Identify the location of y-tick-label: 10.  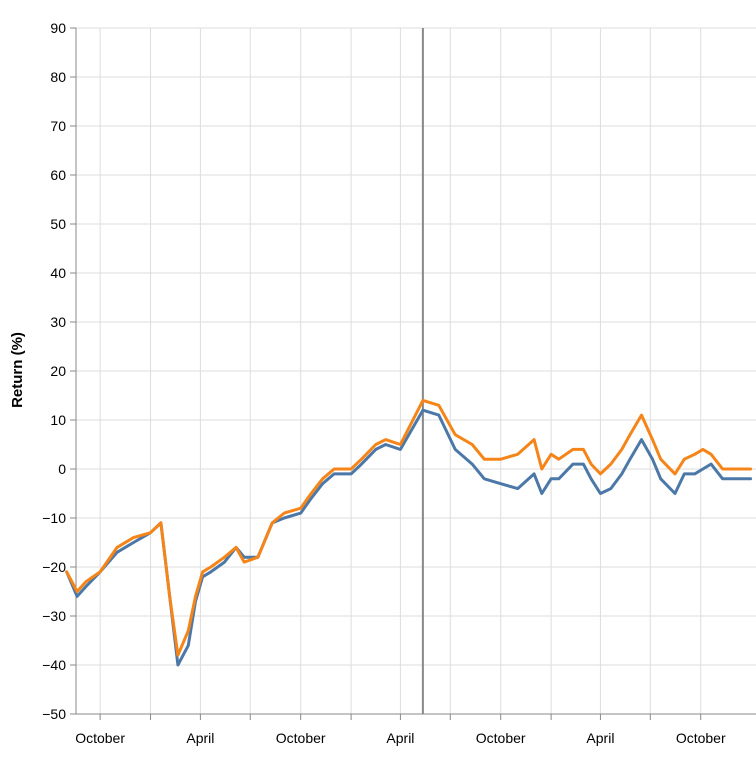
(58, 420).